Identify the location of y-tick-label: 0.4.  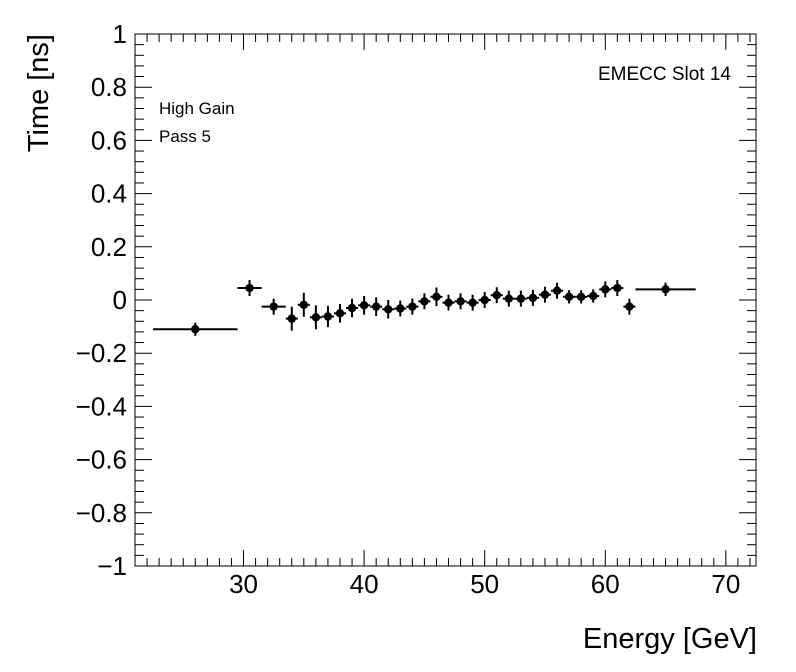
(109, 194).